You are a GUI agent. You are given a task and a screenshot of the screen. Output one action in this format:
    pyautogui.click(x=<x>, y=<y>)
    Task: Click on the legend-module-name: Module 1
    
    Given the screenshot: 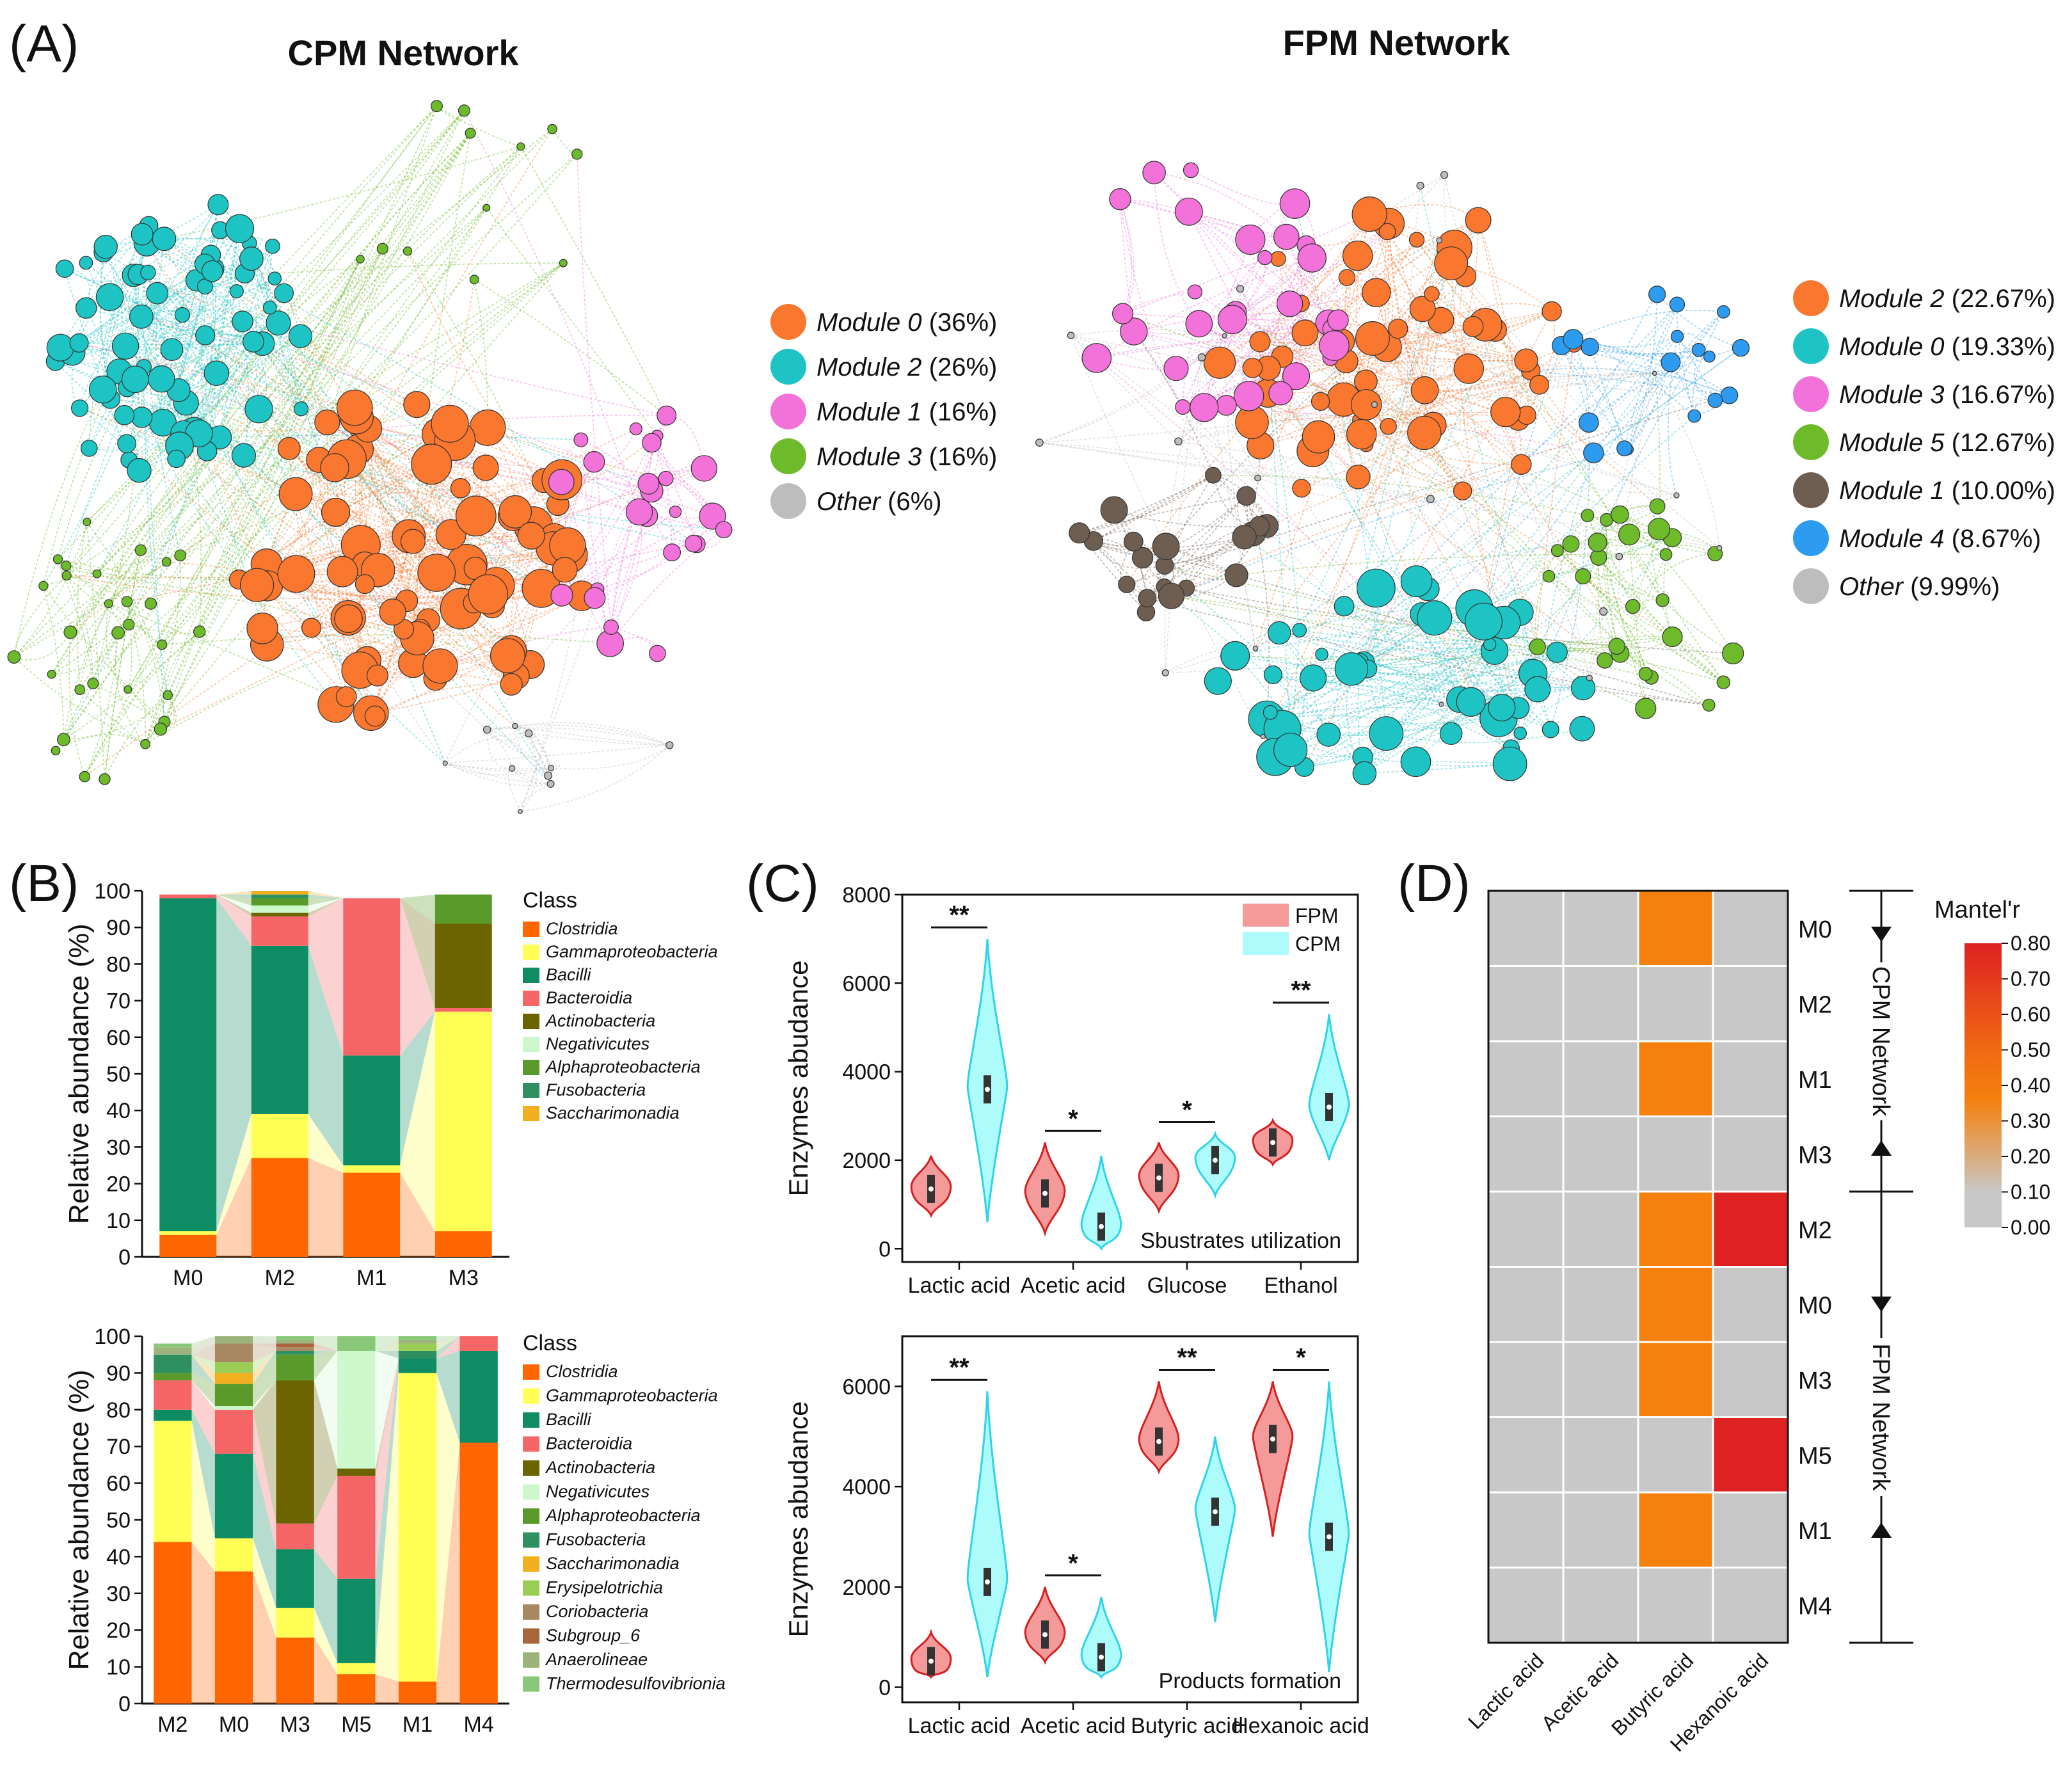 What is the action you would take?
    pyautogui.click(x=1896, y=491)
    